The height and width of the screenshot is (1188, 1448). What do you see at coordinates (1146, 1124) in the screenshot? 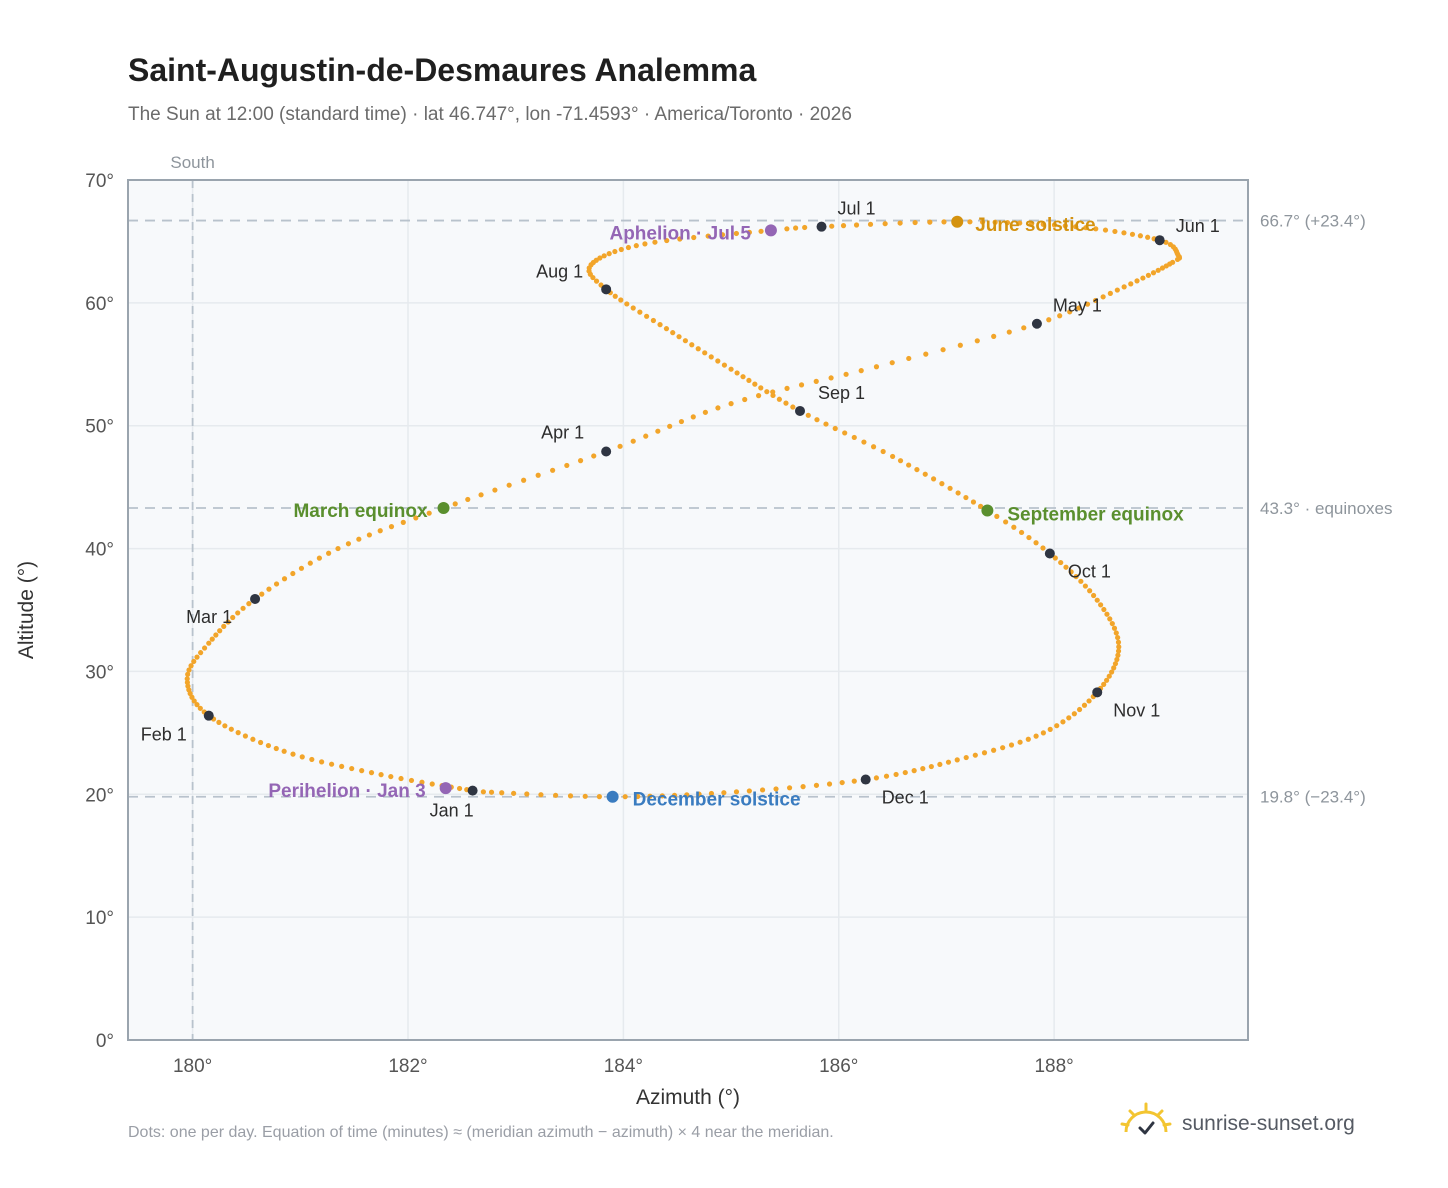
I see `sun-logo-icon` at bounding box center [1146, 1124].